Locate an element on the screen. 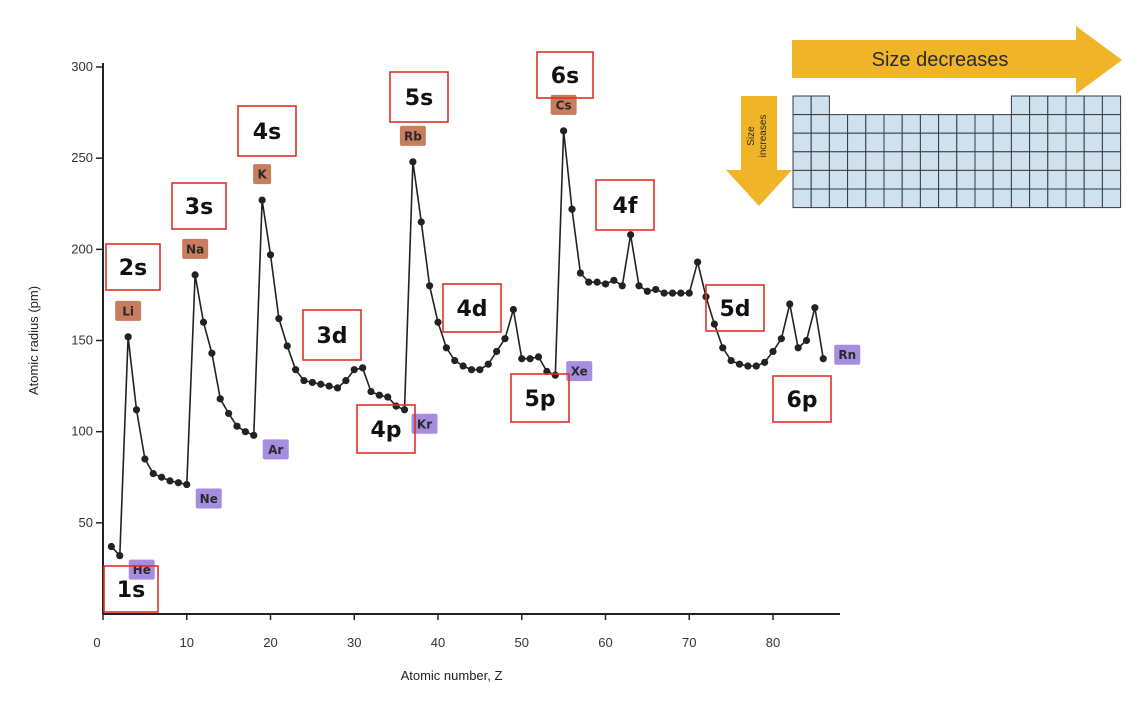 Image resolution: width=1148 pixels, height=720 pixels. element-label-text: Kr is located at coordinates (424, 424).